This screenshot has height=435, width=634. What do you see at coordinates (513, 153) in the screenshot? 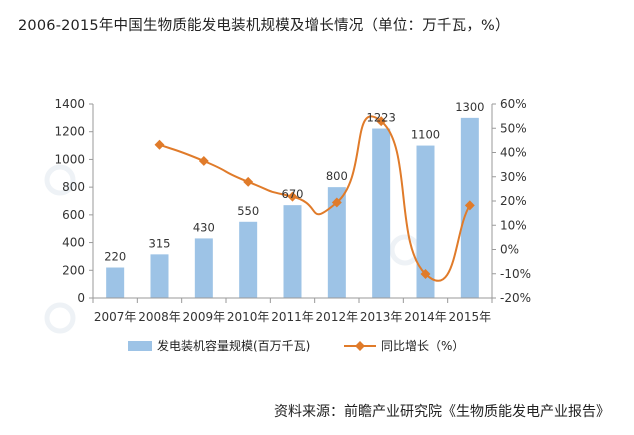
I see `right-tick-label: 40%` at bounding box center [513, 153].